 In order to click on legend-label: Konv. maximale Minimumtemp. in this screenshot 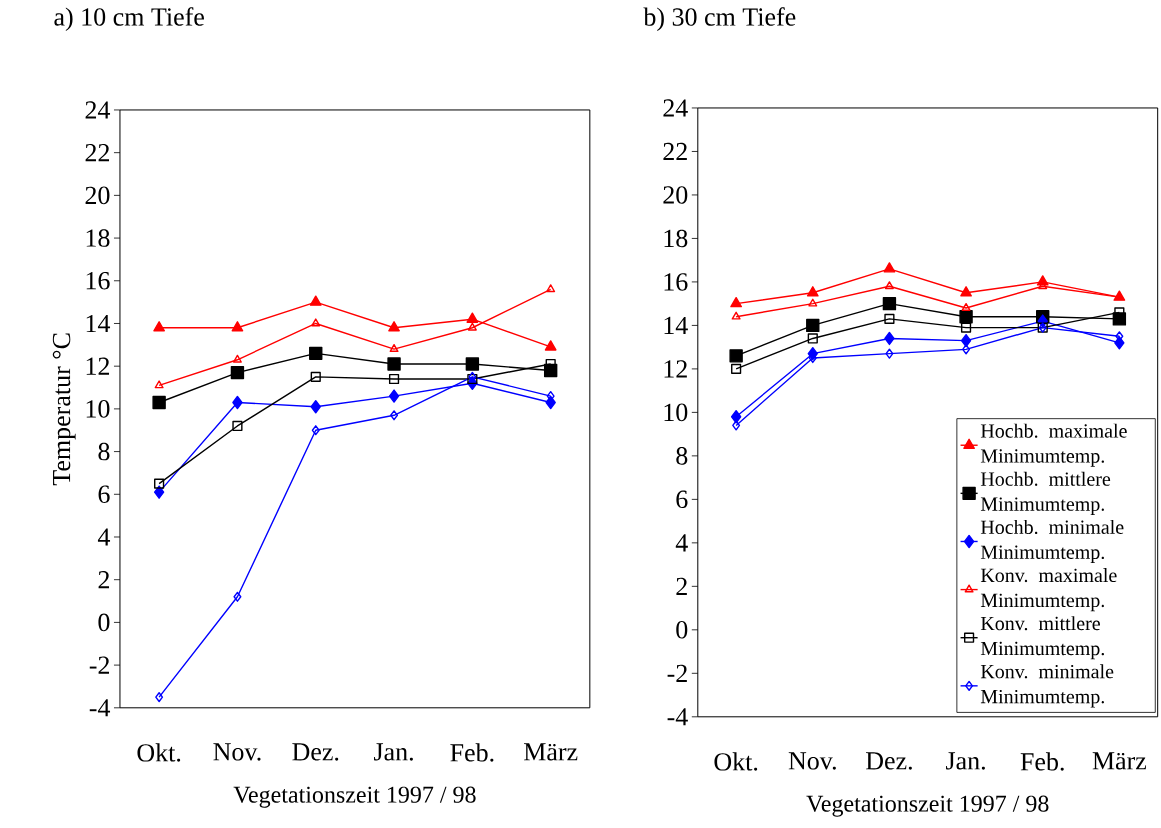, I will do `click(1048, 590)`.